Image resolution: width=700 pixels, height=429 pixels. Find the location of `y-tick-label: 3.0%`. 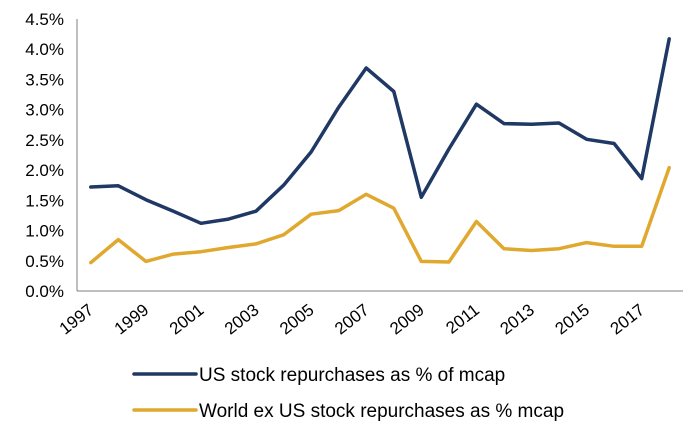

y-tick-label: 3.0% is located at coordinates (44, 110).